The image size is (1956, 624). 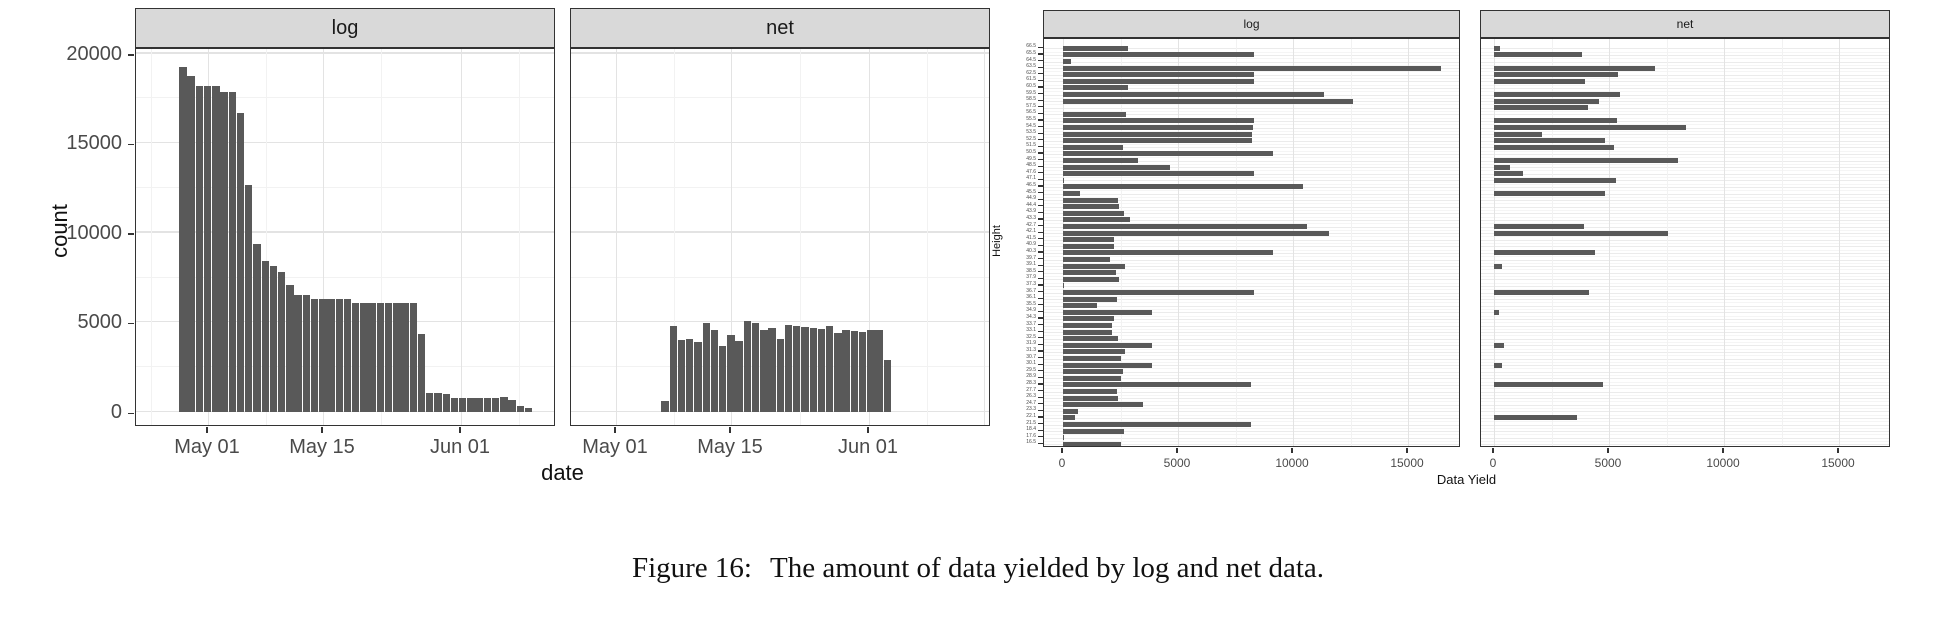 I want to click on height-tick-label: 49.5, so click(x=1031, y=158).